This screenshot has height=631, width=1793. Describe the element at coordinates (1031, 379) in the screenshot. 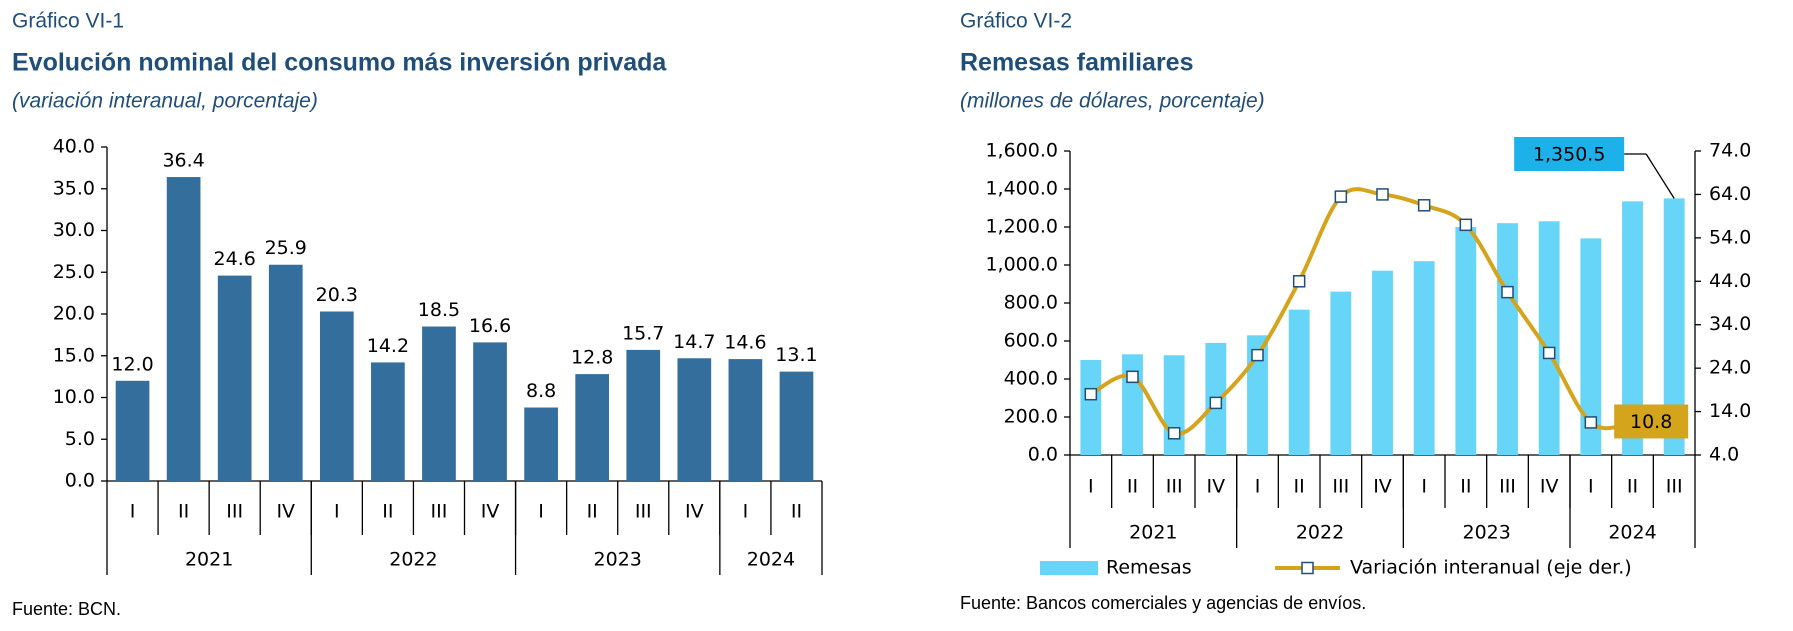

I see `y-tick-label: 400.0` at that location.